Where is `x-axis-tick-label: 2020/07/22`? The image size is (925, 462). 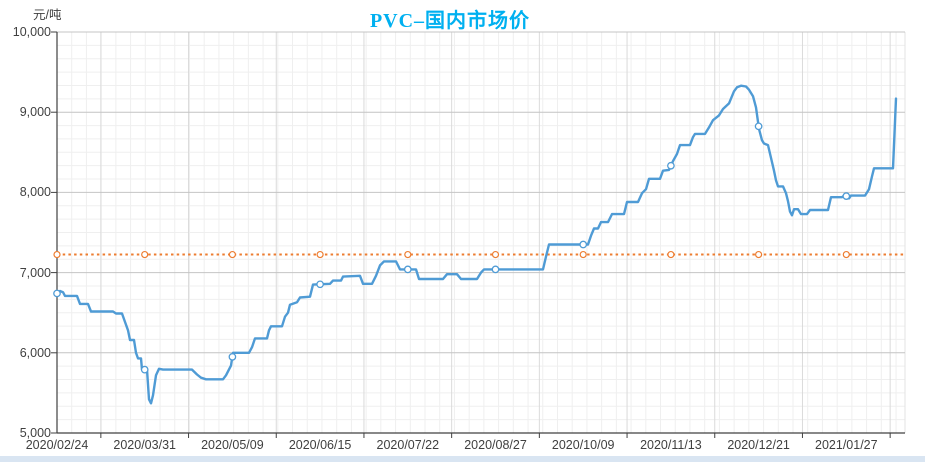 x-axis-tick-label: 2020/07/22 is located at coordinates (408, 445).